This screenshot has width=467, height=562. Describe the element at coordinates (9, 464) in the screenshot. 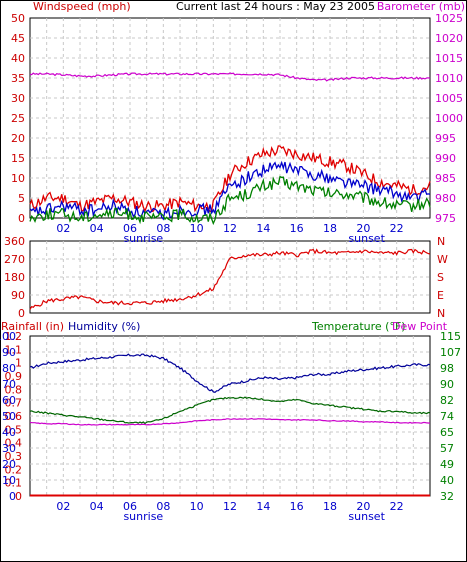

I see `humidity-y-tick: 20` at that location.